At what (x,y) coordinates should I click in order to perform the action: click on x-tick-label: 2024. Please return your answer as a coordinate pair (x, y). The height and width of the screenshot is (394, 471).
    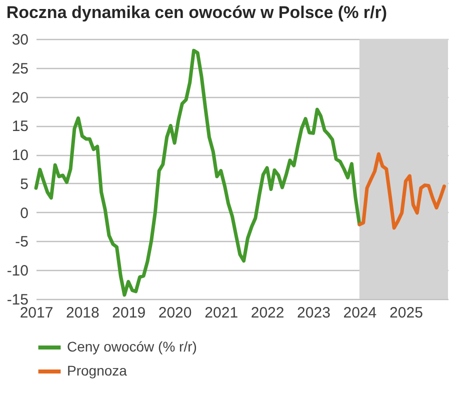
    Looking at the image, I should click on (360, 313).